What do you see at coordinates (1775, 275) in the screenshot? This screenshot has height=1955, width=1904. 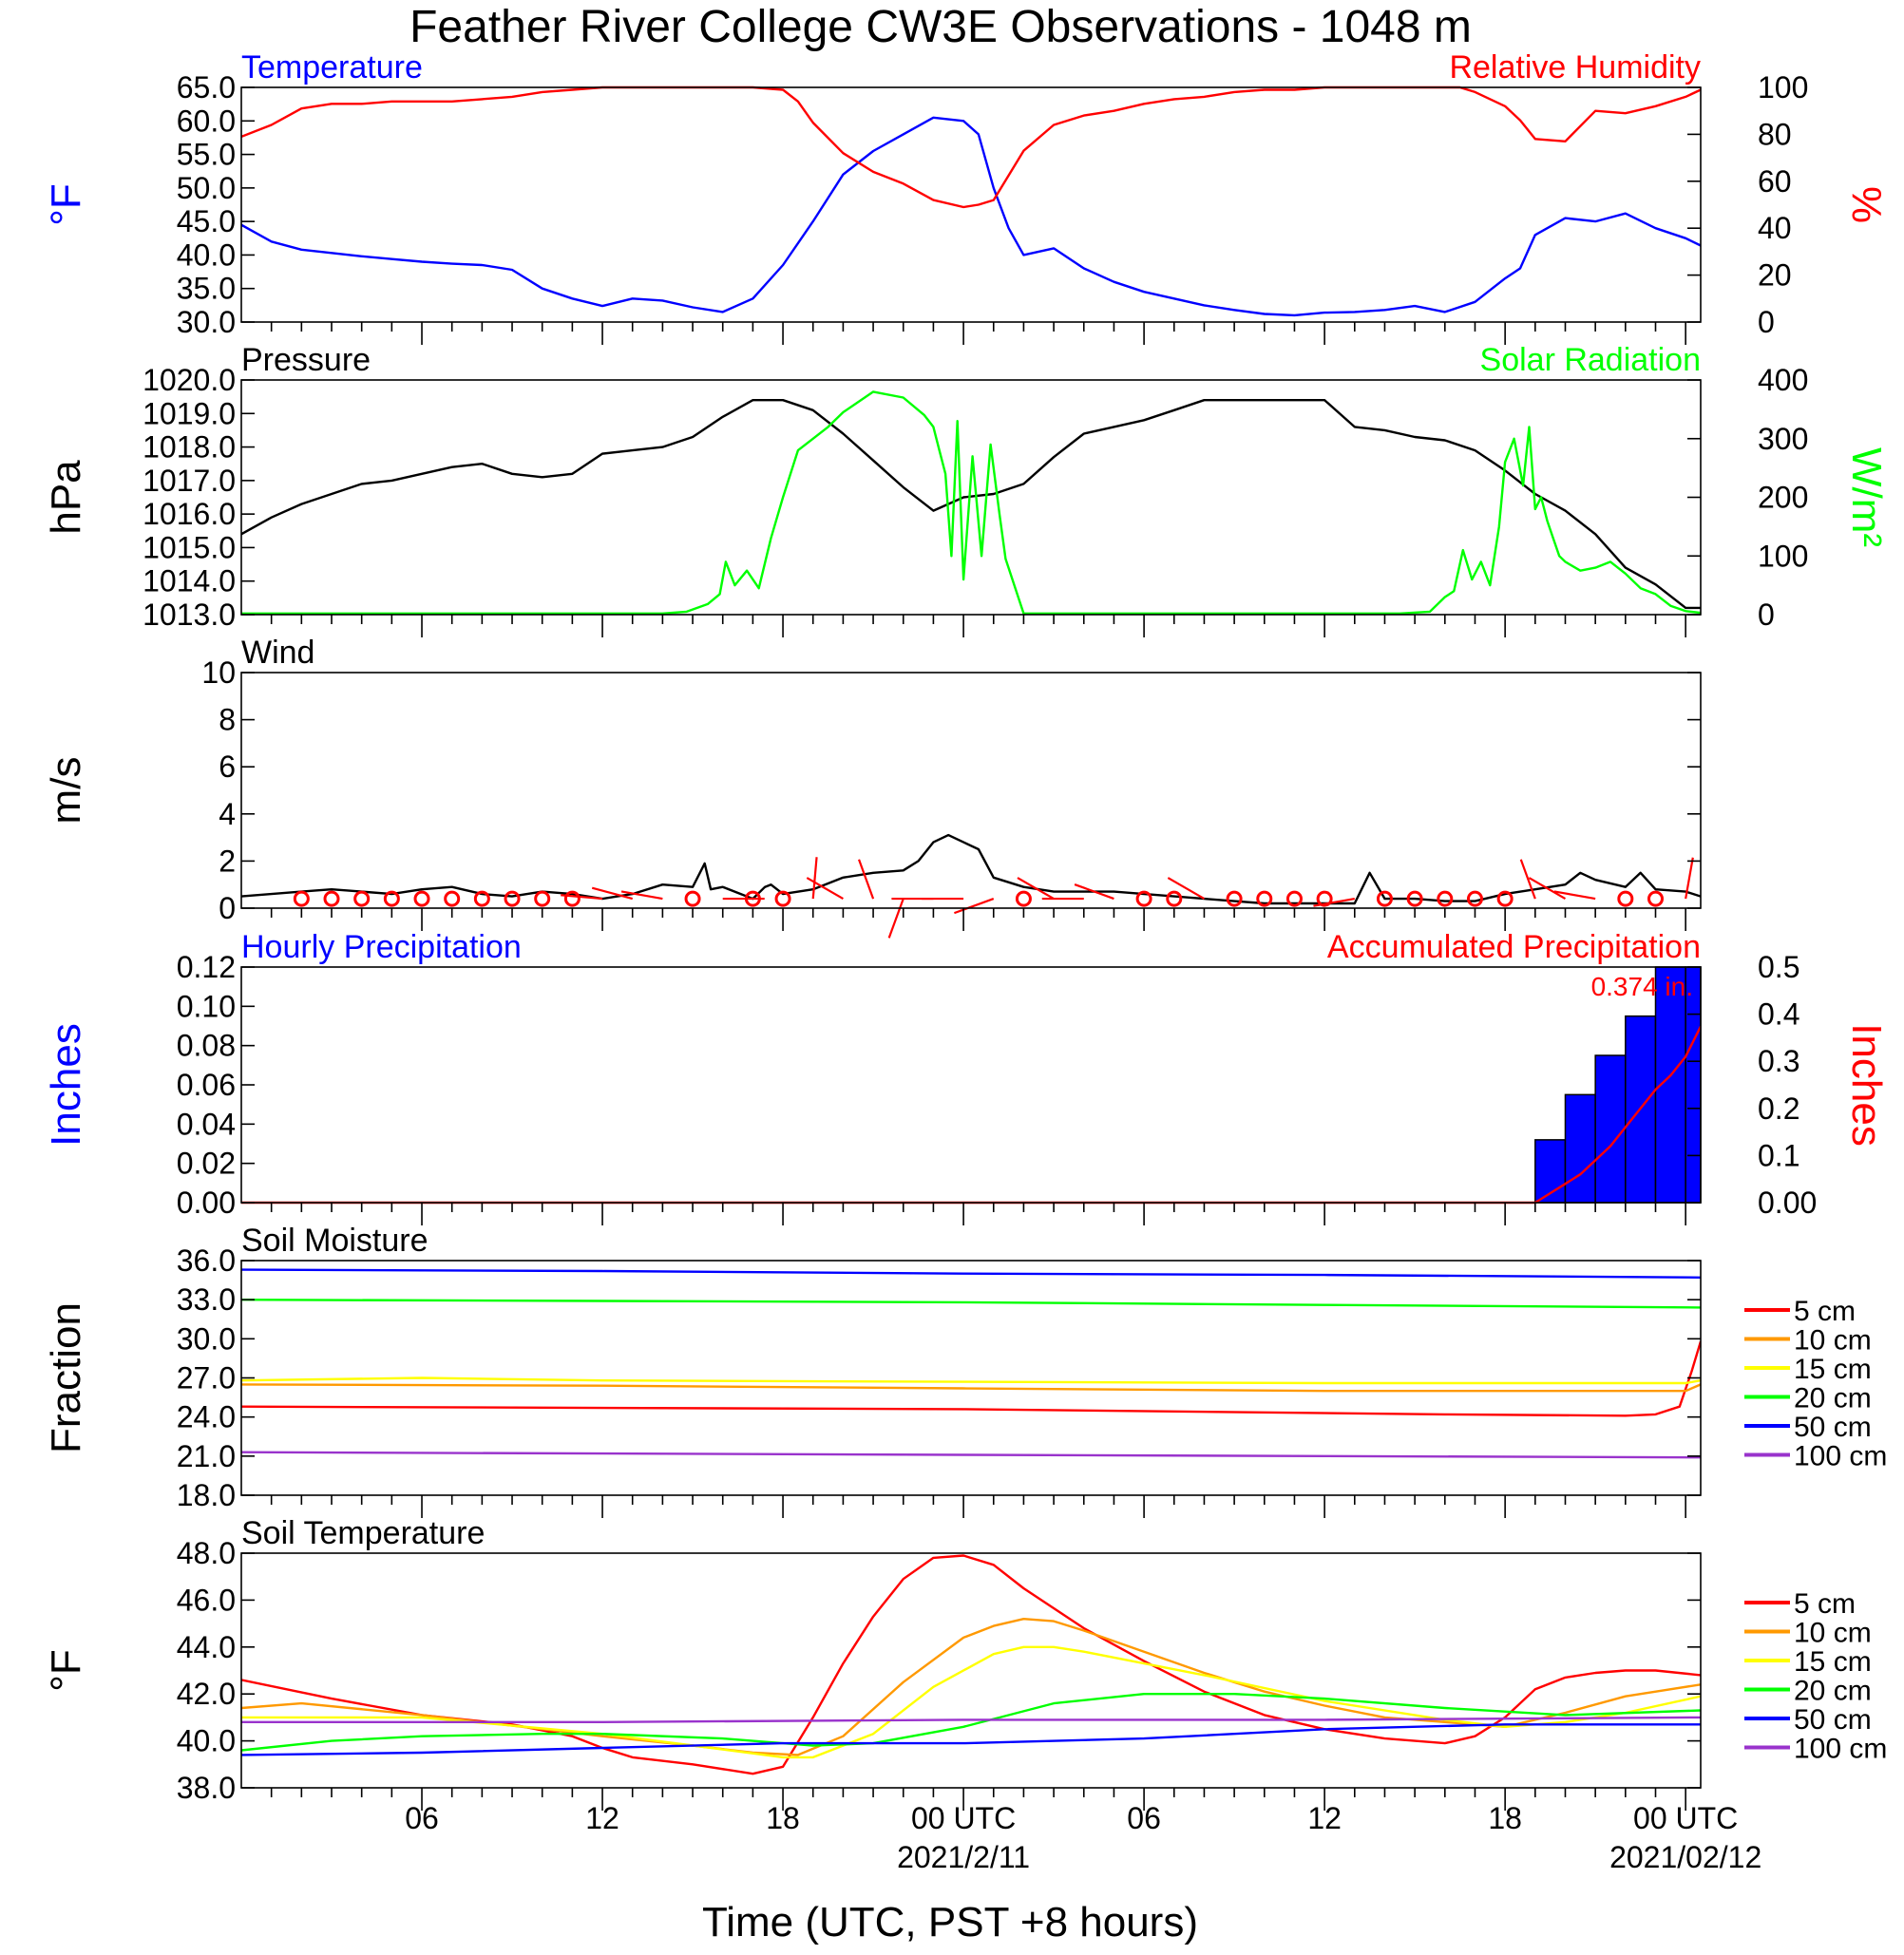 I see `y2-tick-label: 20` at bounding box center [1775, 275].